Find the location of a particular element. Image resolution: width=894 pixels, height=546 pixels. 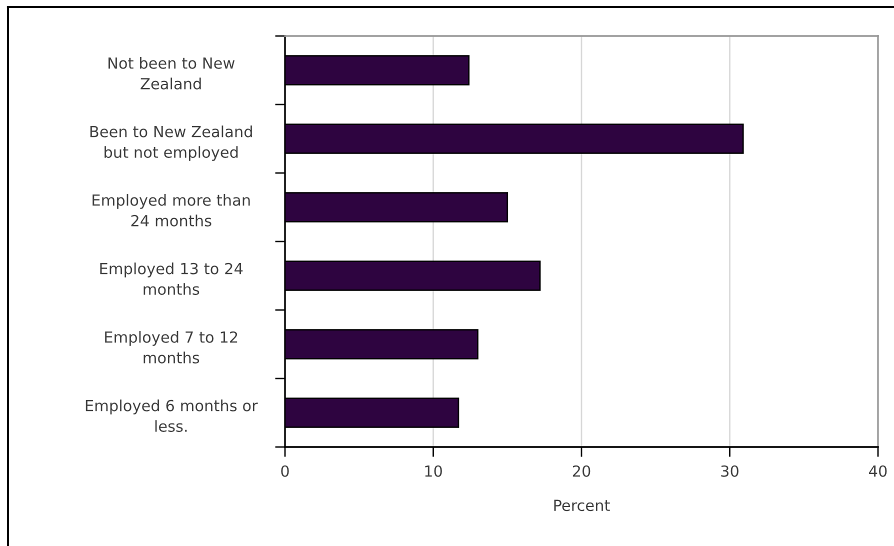

y-tick-label: Employed 7 to 12 months is located at coordinates (171, 347).